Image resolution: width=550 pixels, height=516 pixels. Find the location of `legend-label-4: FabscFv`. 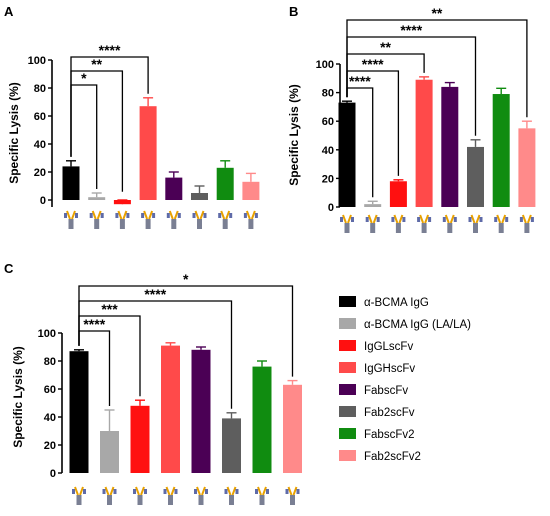

legend-label-4: FabscFv is located at coordinates (386, 391).